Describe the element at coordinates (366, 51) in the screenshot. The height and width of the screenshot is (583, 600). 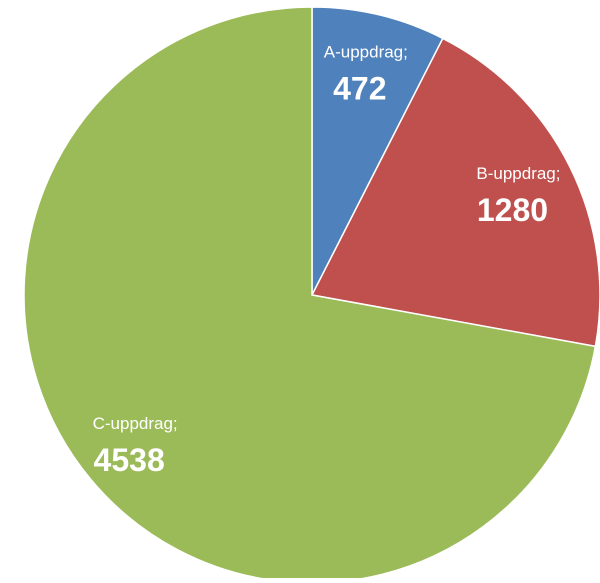
I see `slice-name: A-uppdrag;` at that location.